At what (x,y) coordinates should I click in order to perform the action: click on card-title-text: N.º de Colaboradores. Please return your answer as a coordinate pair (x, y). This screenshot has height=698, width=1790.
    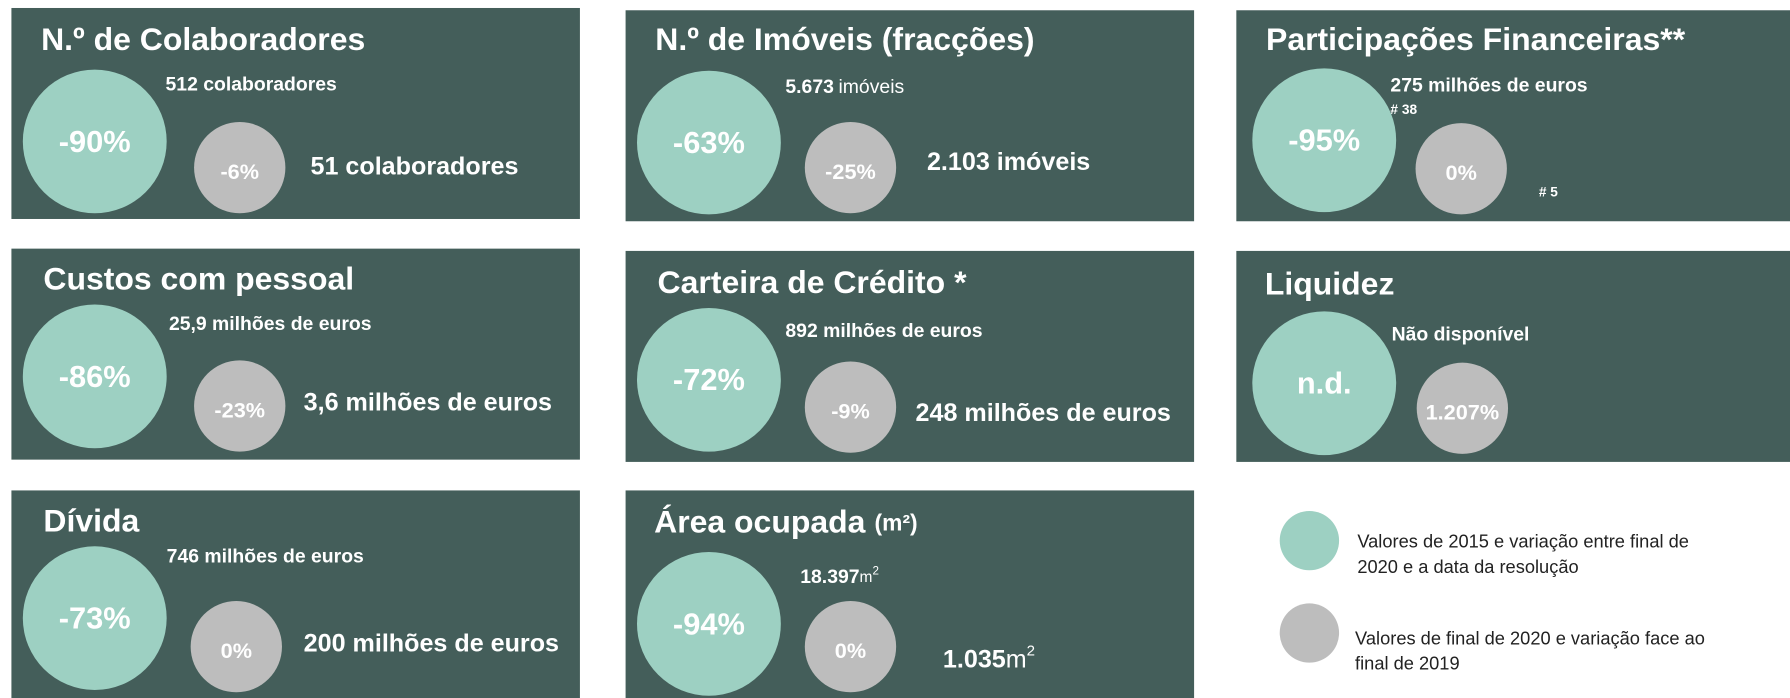
    Looking at the image, I should click on (203, 40).